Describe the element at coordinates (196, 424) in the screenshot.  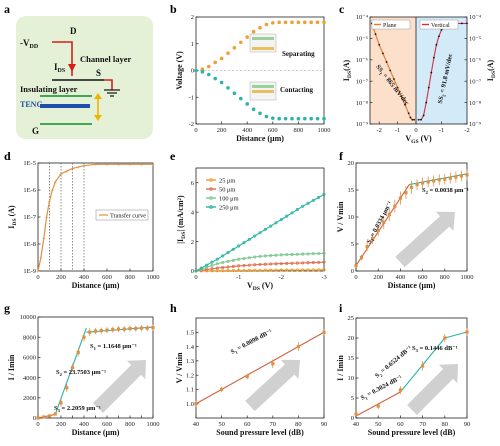
I see `x-tick-label: 40` at that location.